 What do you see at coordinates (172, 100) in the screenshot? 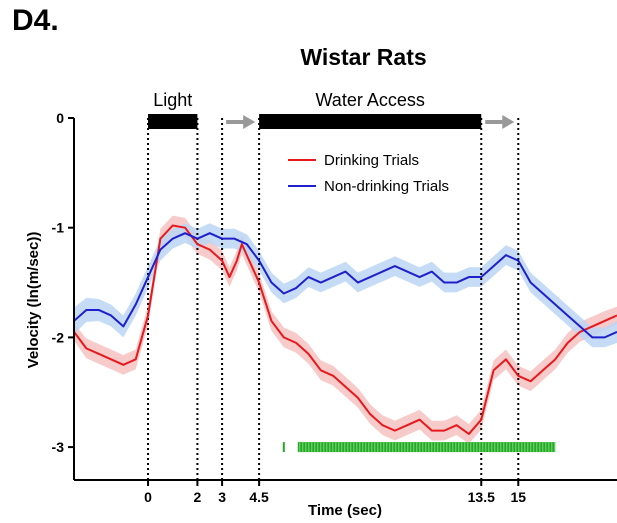
I see `epoch-label-1: Light` at bounding box center [172, 100].